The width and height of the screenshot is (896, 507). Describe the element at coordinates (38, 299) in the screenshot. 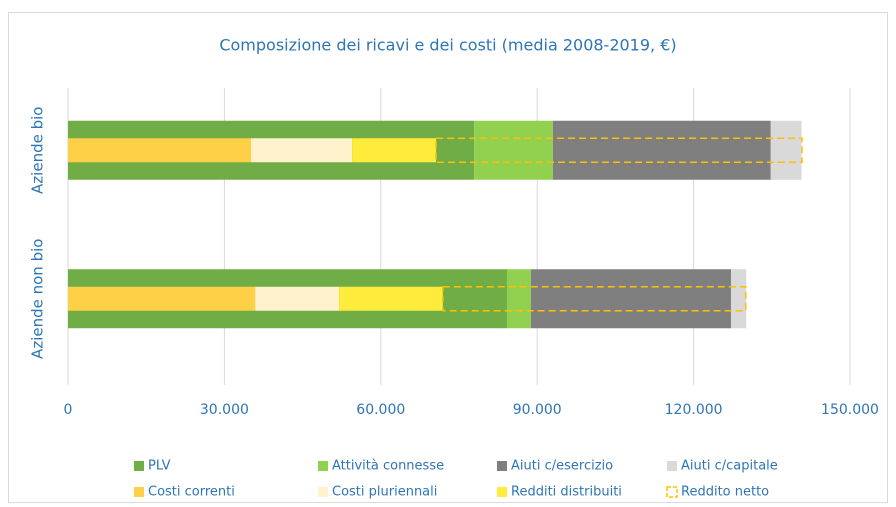

I see `y-tick-label: Aziende non bio` at that location.